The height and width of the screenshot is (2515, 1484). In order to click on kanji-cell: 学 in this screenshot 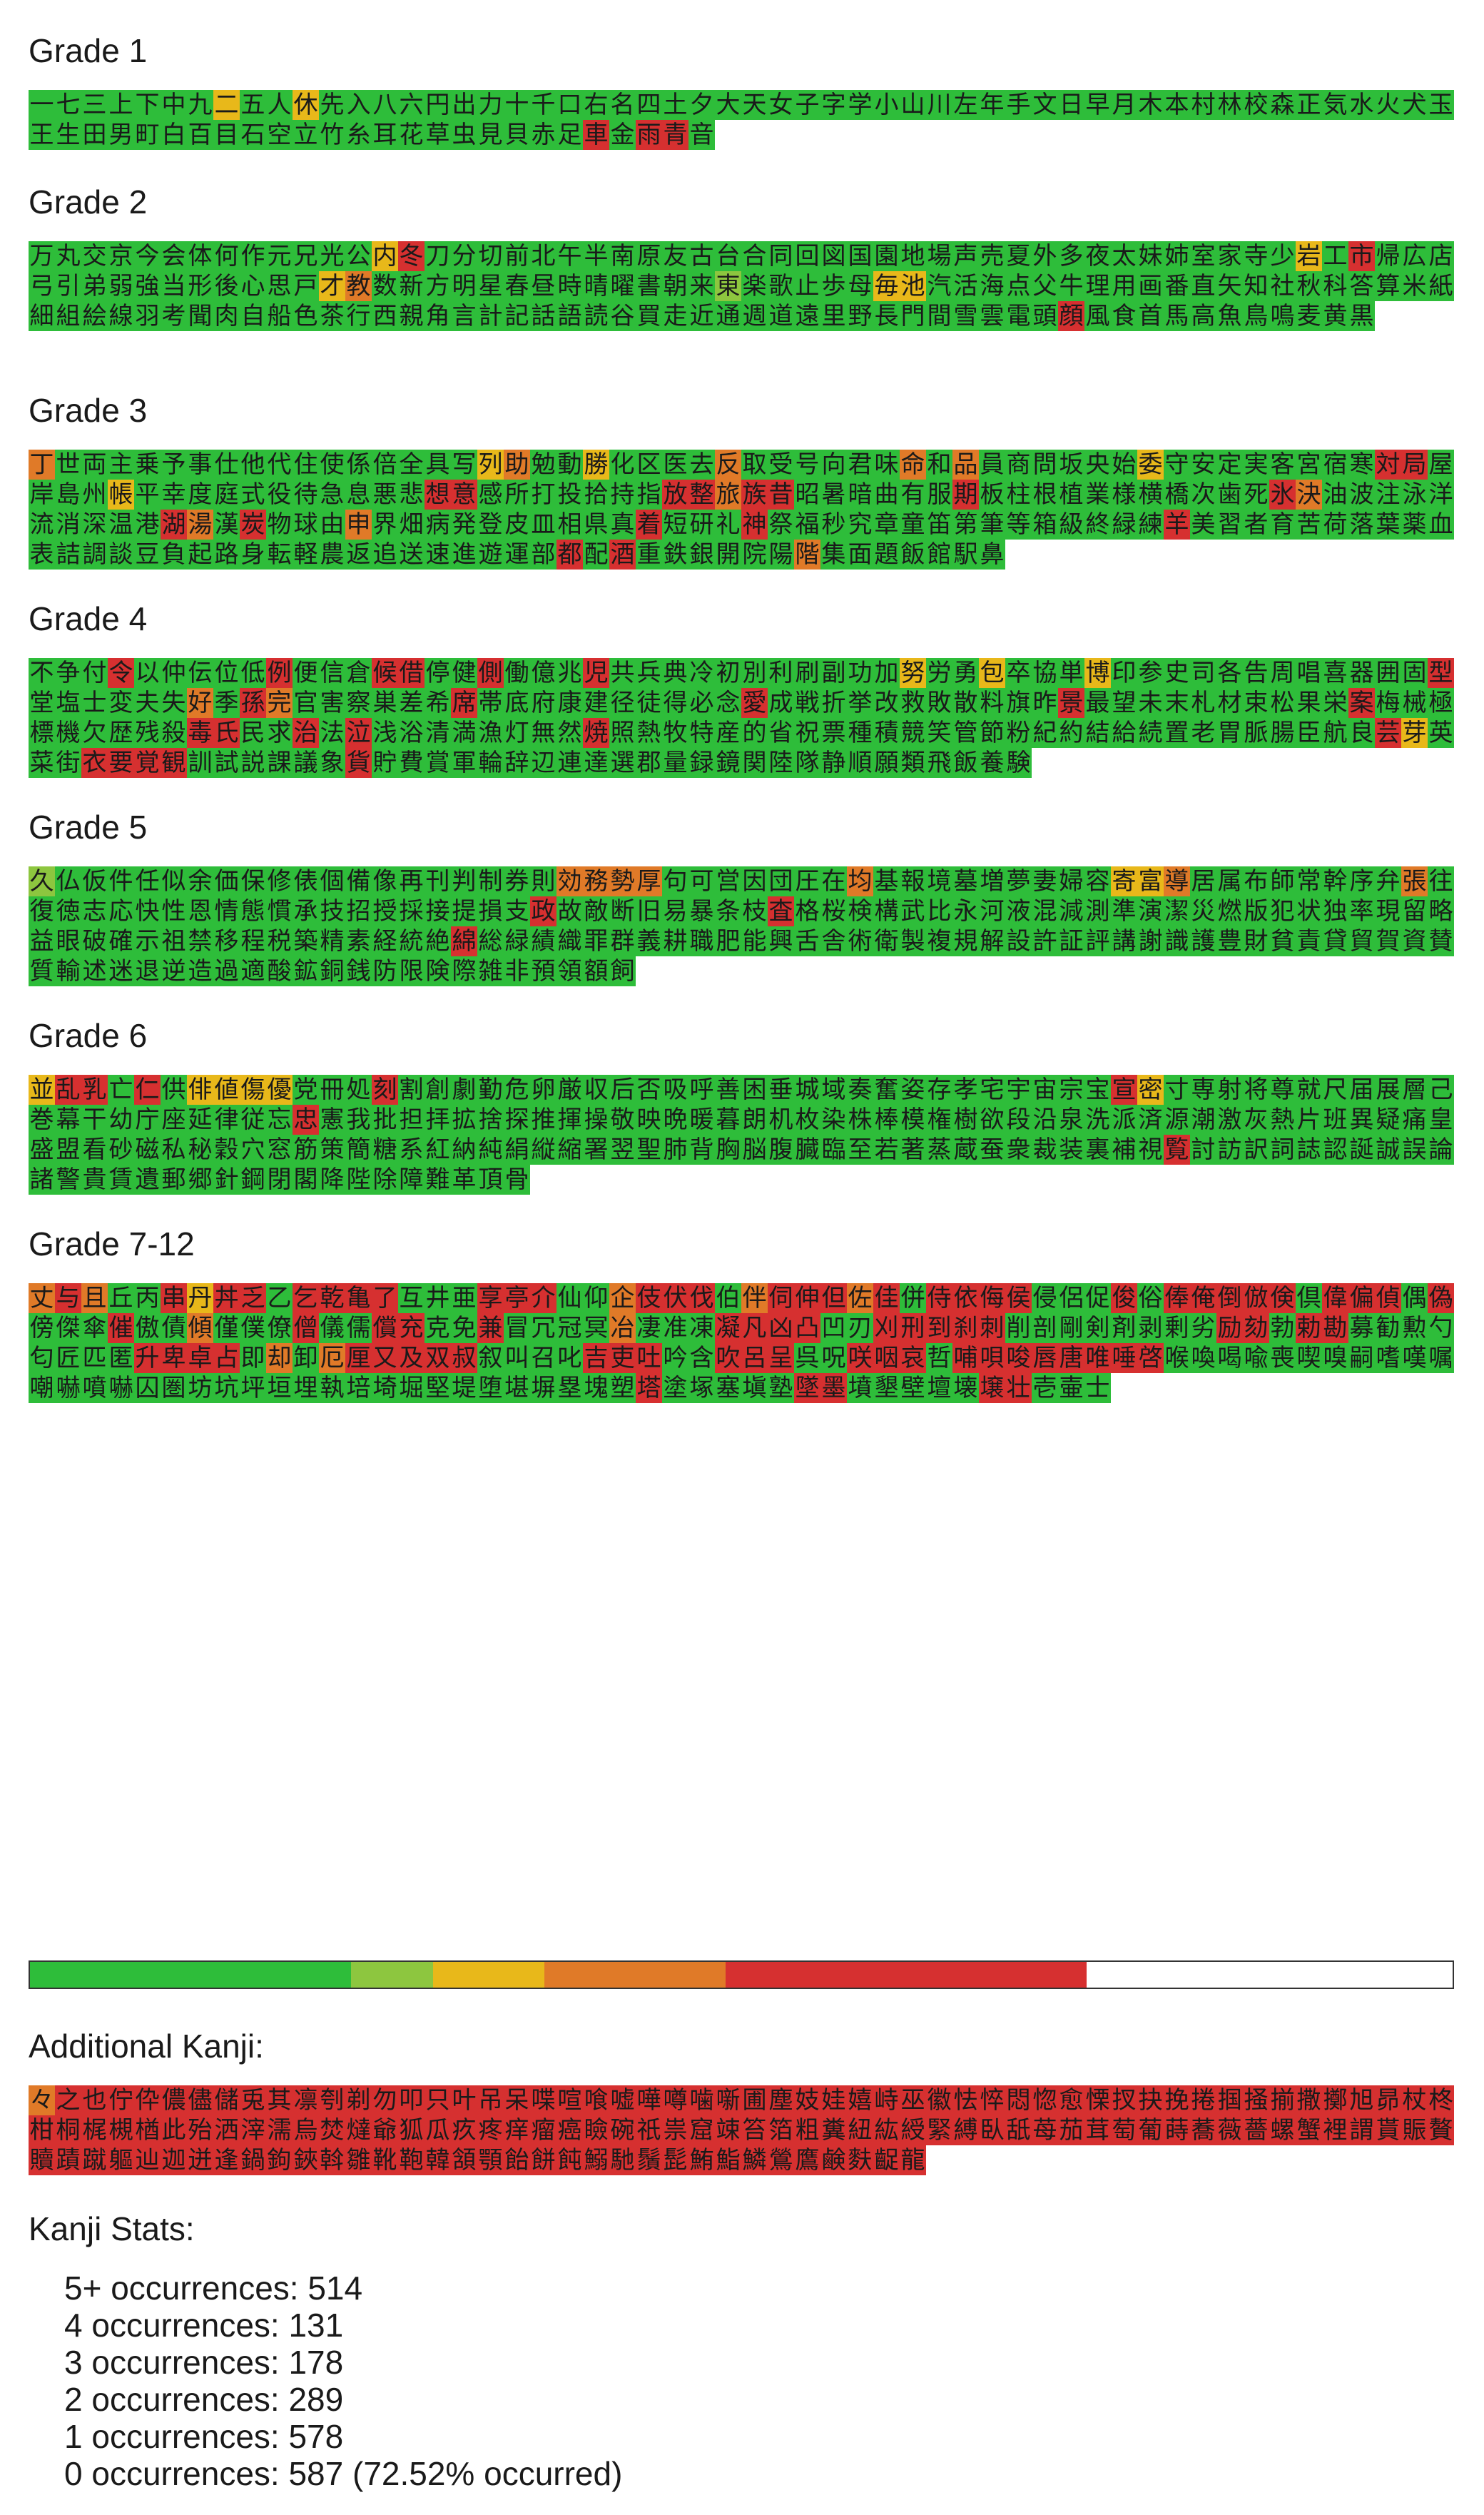, I will do `click(860, 105)`.